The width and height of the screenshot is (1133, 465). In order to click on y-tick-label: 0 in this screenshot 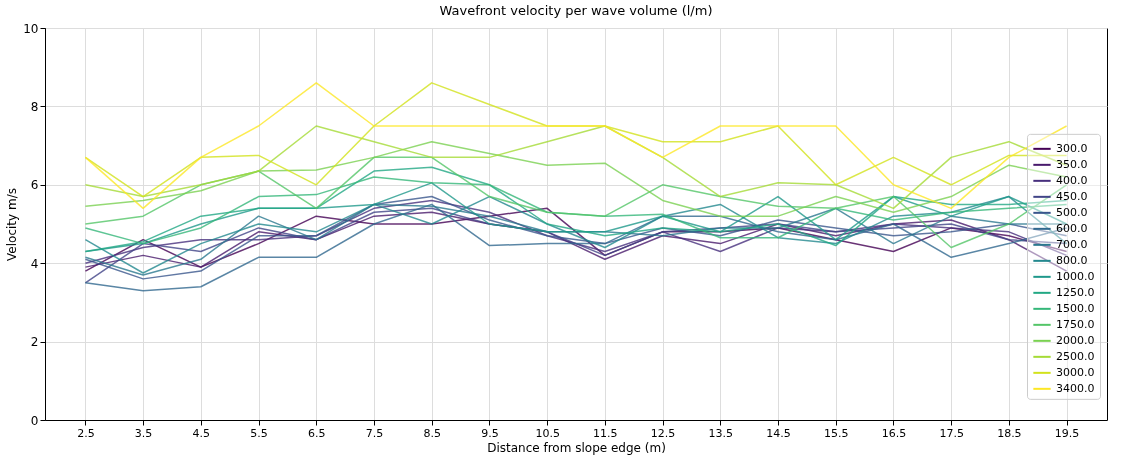, I will do `click(34, 420)`.